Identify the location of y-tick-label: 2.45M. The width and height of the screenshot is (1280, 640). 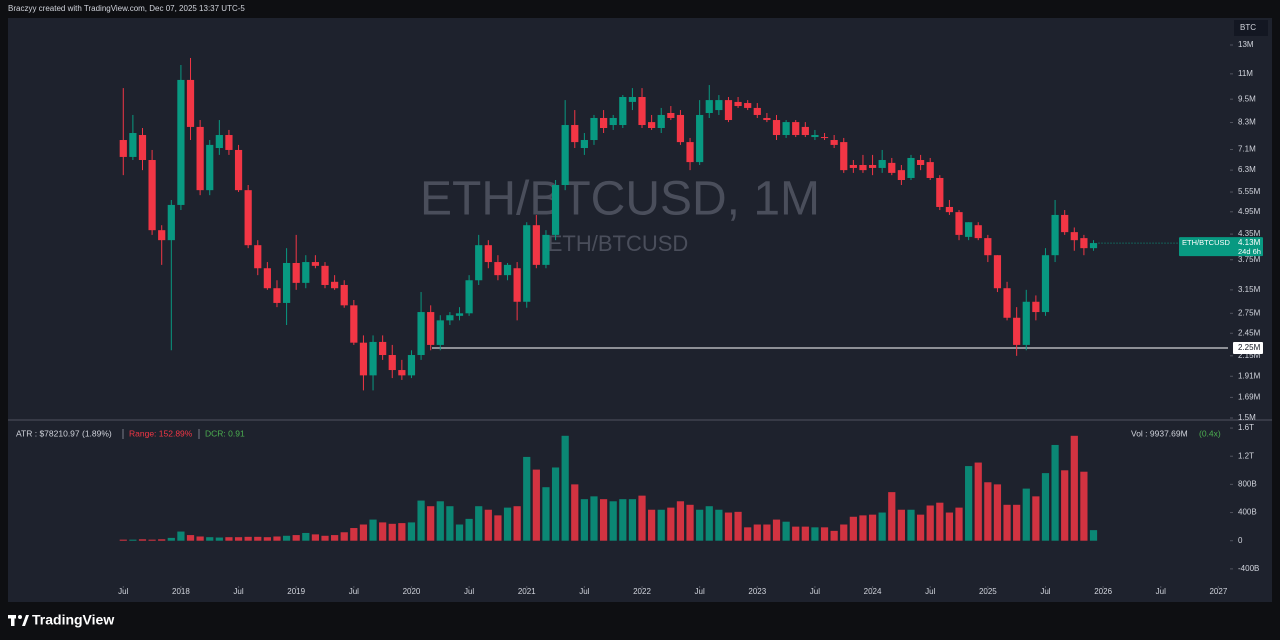
(1249, 332).